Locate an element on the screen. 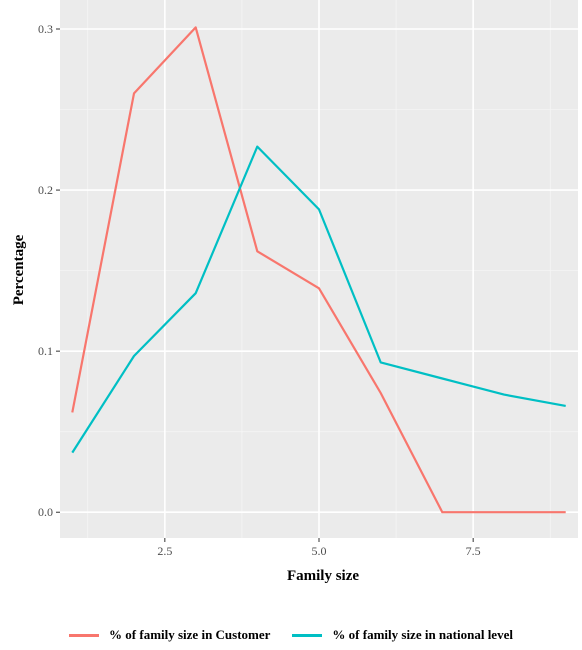  legend-item-customer: % of family size in Customer is located at coordinates (169, 635).